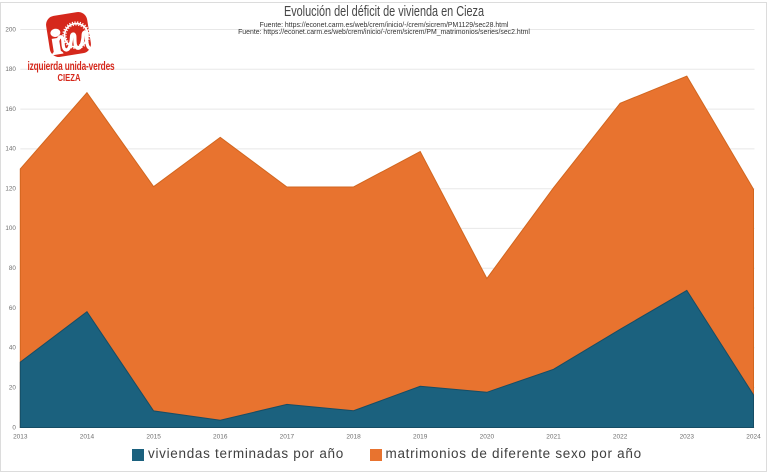 This screenshot has height=473, width=768. Describe the element at coordinates (10, 29) in the screenshot. I see `svg-text: 200` at that location.